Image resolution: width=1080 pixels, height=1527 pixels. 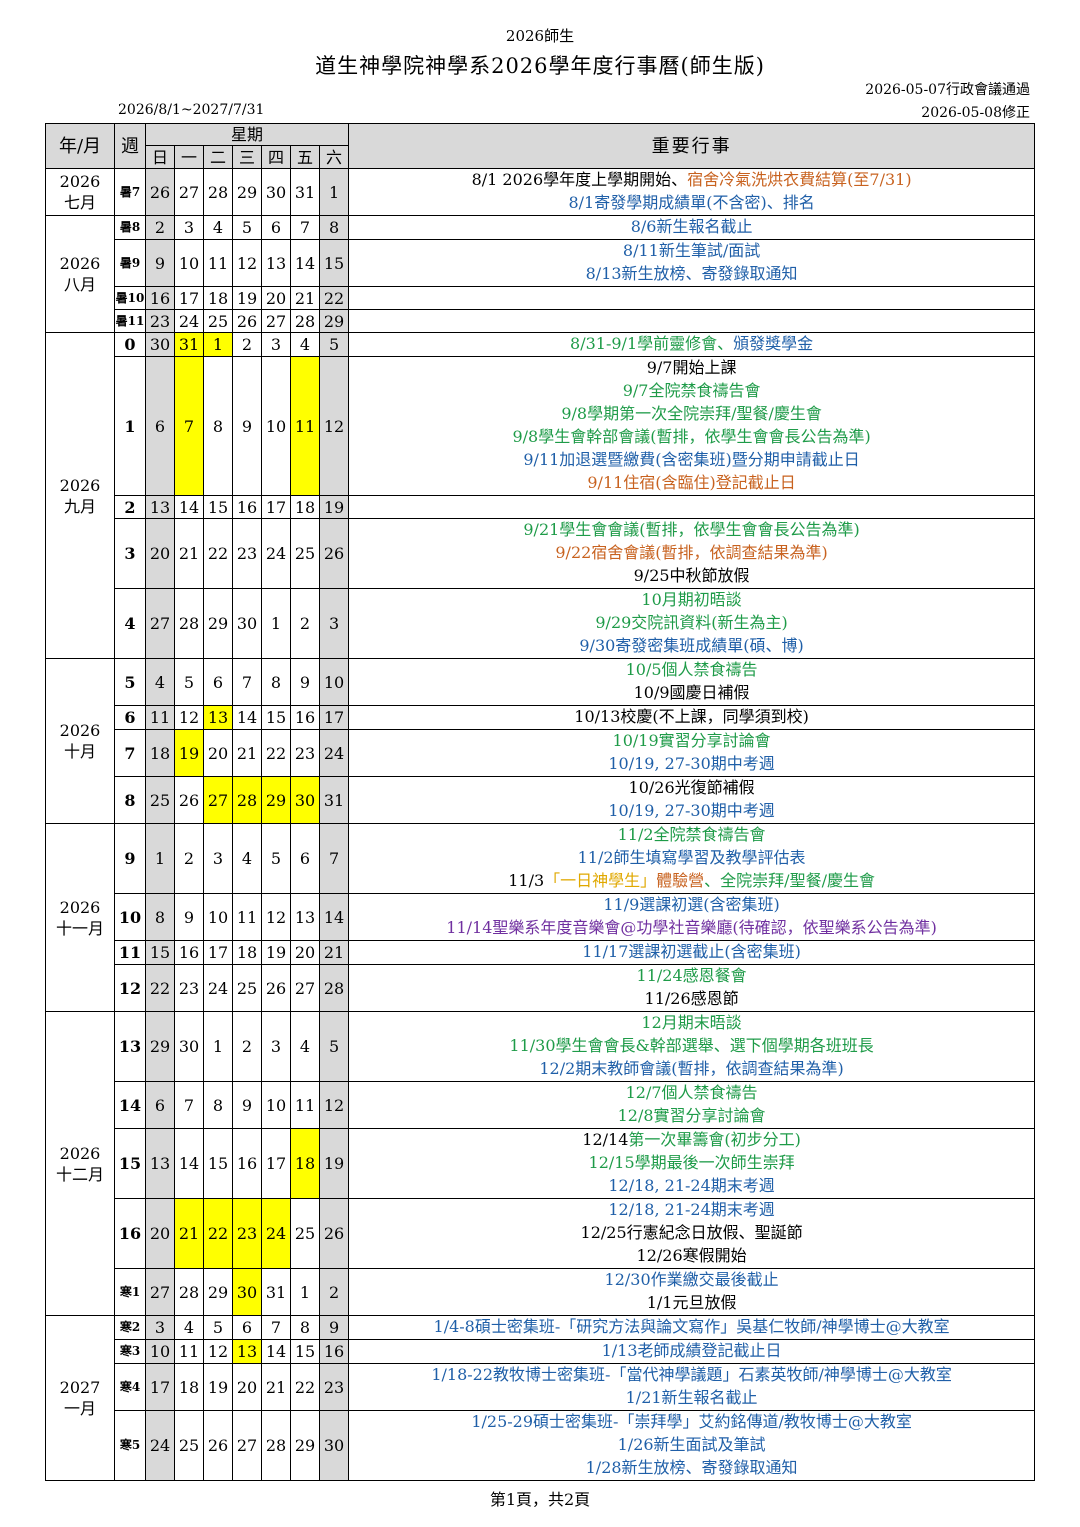 I want to click on event-line: 11/24感恩餐會, so click(x=692, y=977).